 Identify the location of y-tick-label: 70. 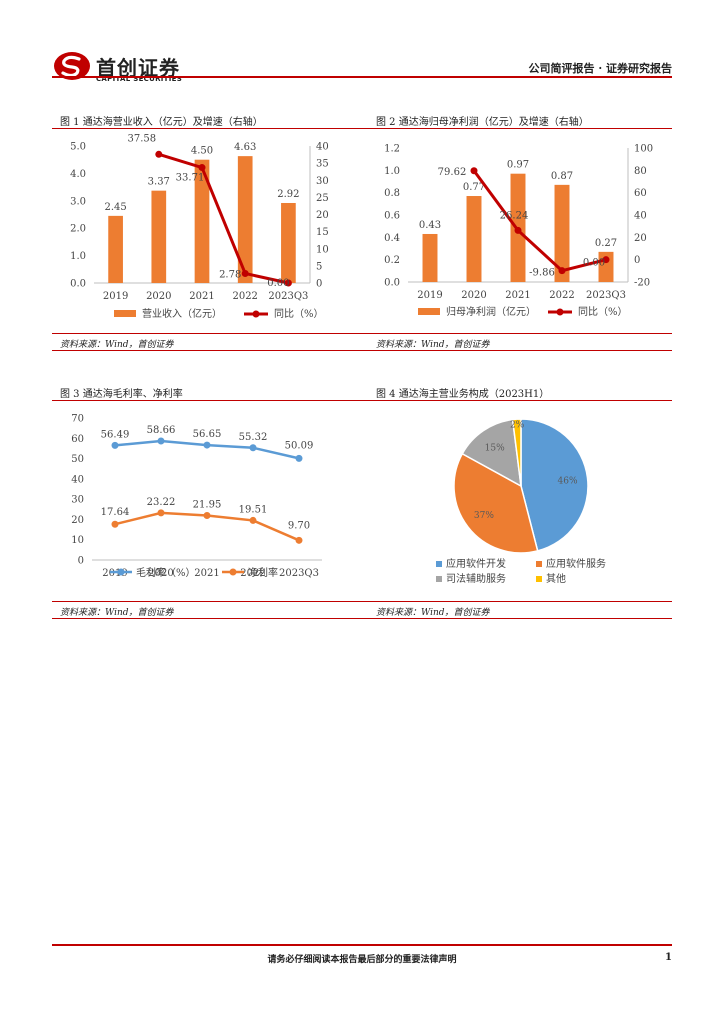
(77, 419).